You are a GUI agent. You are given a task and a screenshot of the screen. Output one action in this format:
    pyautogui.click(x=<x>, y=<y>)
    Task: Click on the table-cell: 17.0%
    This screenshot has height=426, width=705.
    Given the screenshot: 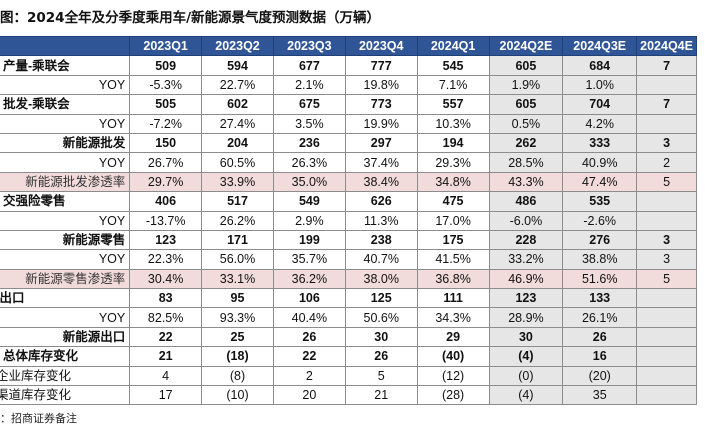 What is the action you would take?
    pyautogui.click(x=453, y=220)
    